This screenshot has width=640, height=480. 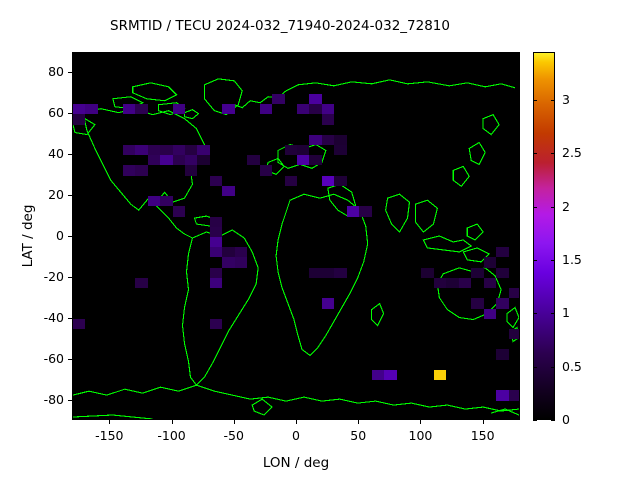 What do you see at coordinates (572, 153) in the screenshot?
I see `colorbar-tick-label: 2.5` at bounding box center [572, 153].